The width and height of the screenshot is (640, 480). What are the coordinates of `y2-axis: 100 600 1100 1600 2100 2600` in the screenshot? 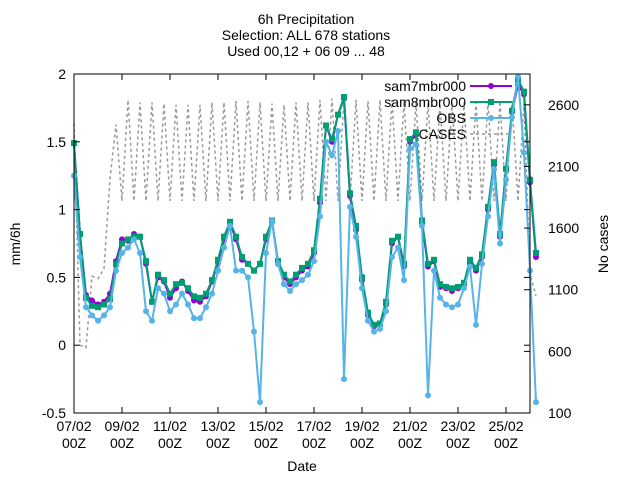 It's located at (551, 259).